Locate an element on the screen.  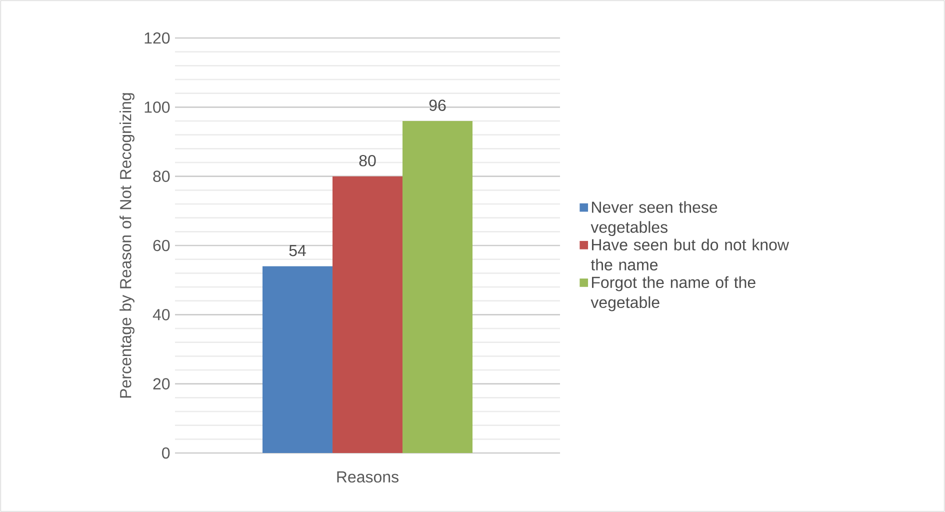
x-tick-label: Reasons is located at coordinates (367, 477).